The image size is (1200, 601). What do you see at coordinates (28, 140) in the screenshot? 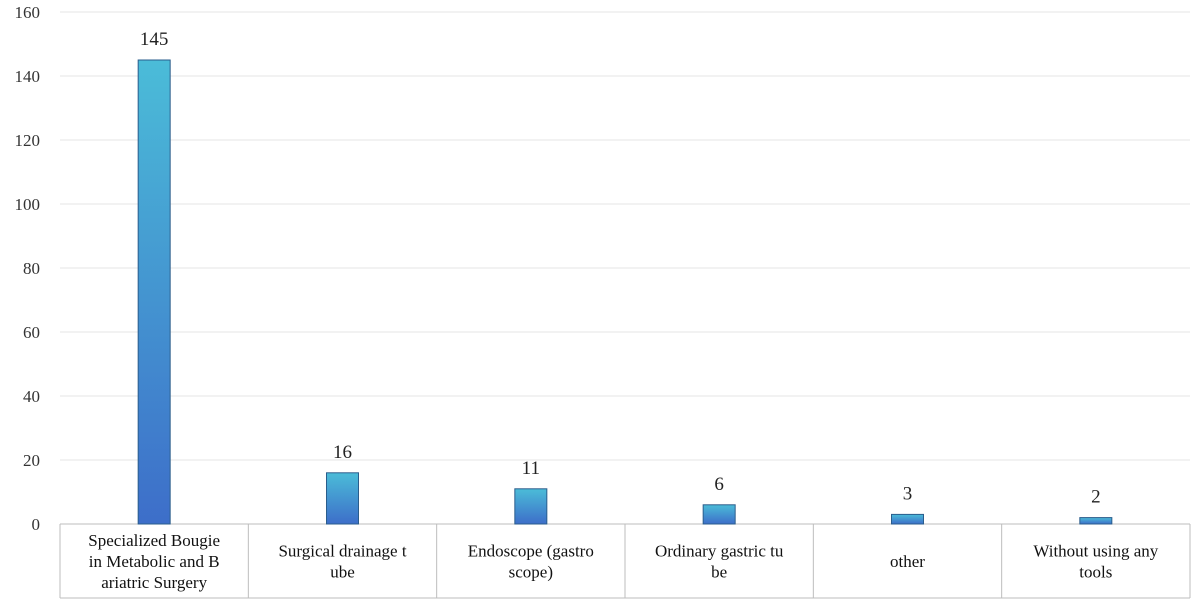
I see `y-tick-label: 120` at bounding box center [28, 140].